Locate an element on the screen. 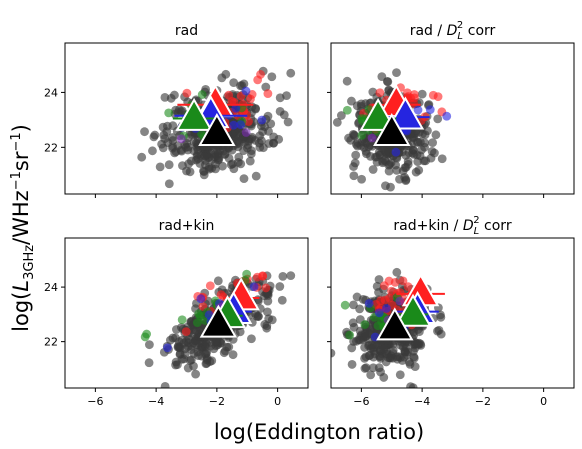  y-axis-label: log(L3GHz/WHz−1sr−1) is located at coordinates (23, 228).